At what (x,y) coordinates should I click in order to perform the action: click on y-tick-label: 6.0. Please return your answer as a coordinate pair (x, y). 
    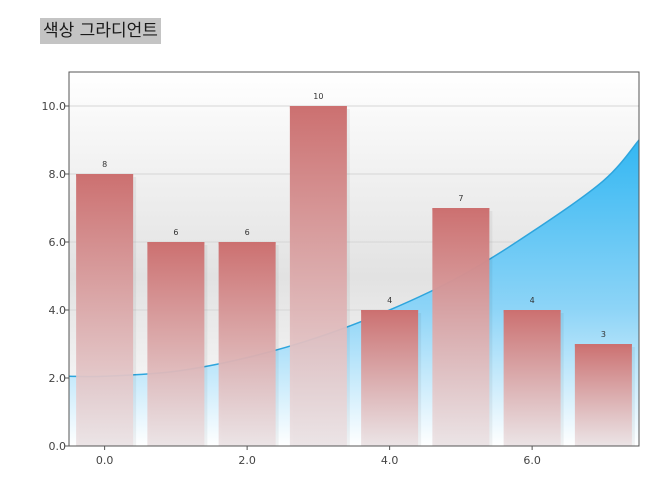
    Looking at the image, I should click on (58, 242).